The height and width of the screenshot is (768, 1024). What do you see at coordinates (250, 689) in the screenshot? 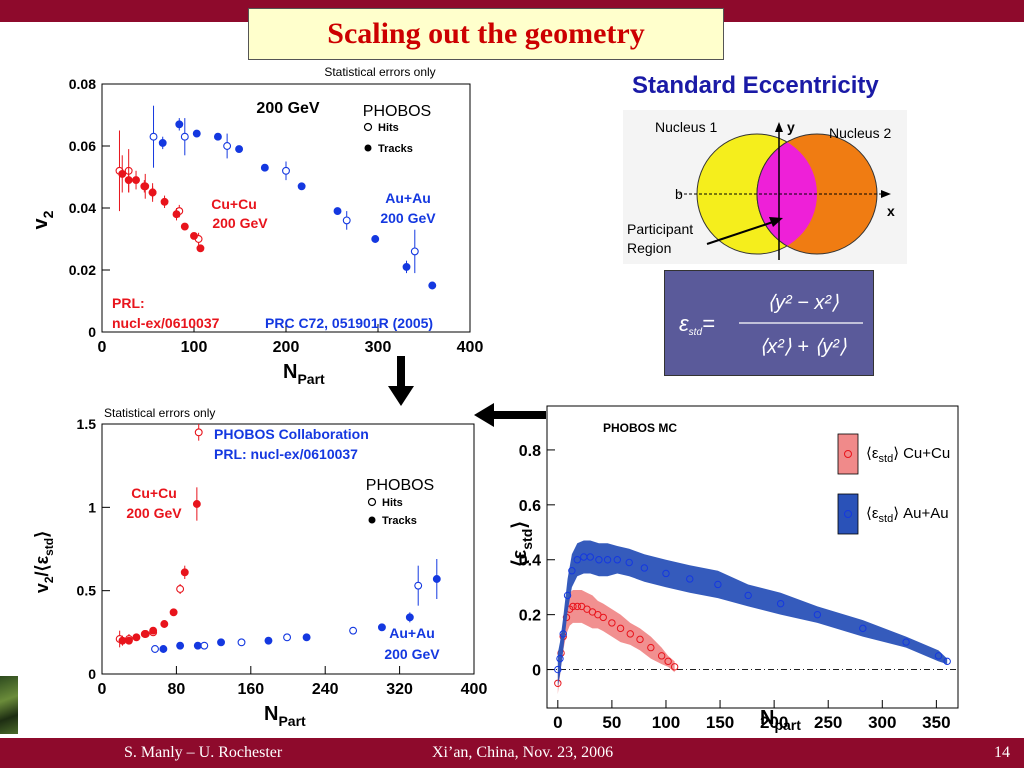
I see `x-tick-label: 160` at bounding box center [250, 689].